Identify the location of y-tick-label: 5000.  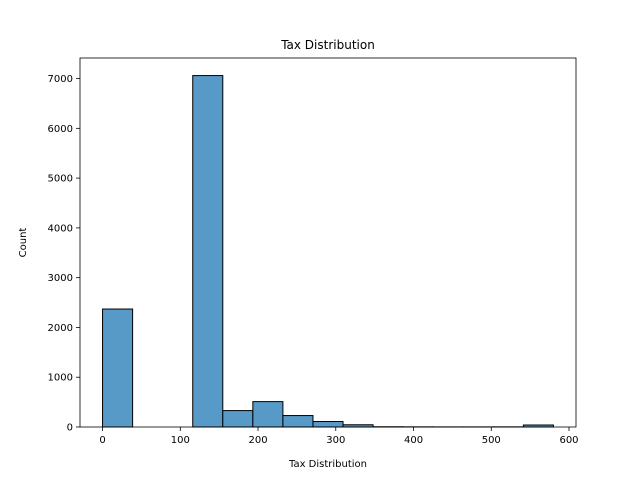
(60, 179).